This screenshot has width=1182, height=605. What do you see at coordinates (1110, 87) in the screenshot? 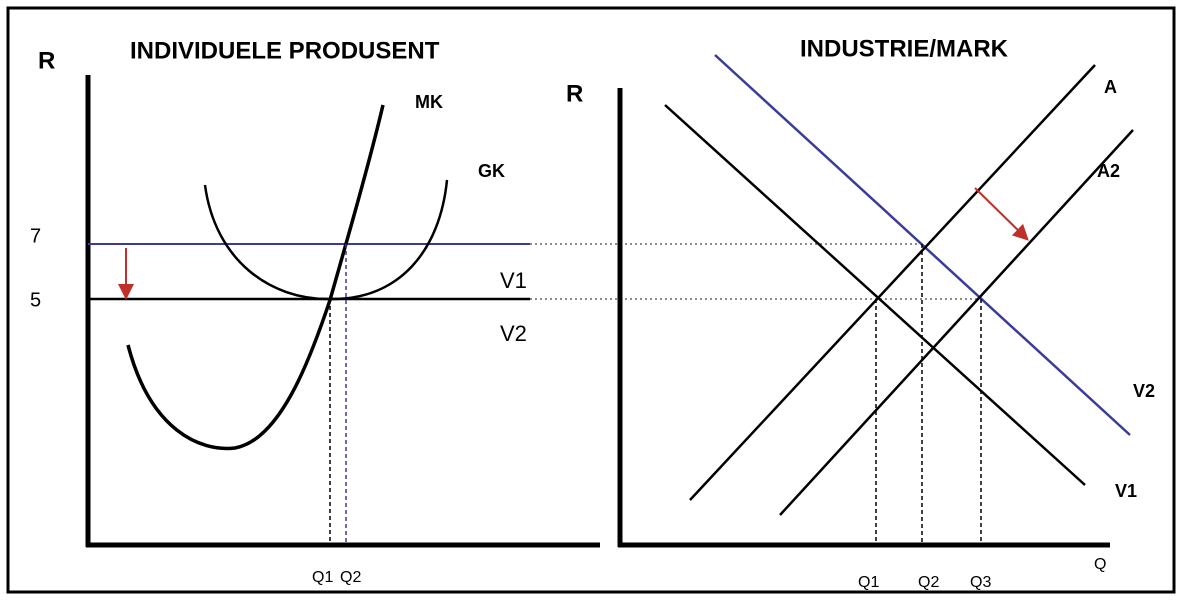
I see `curve-label: A` at bounding box center [1110, 87].